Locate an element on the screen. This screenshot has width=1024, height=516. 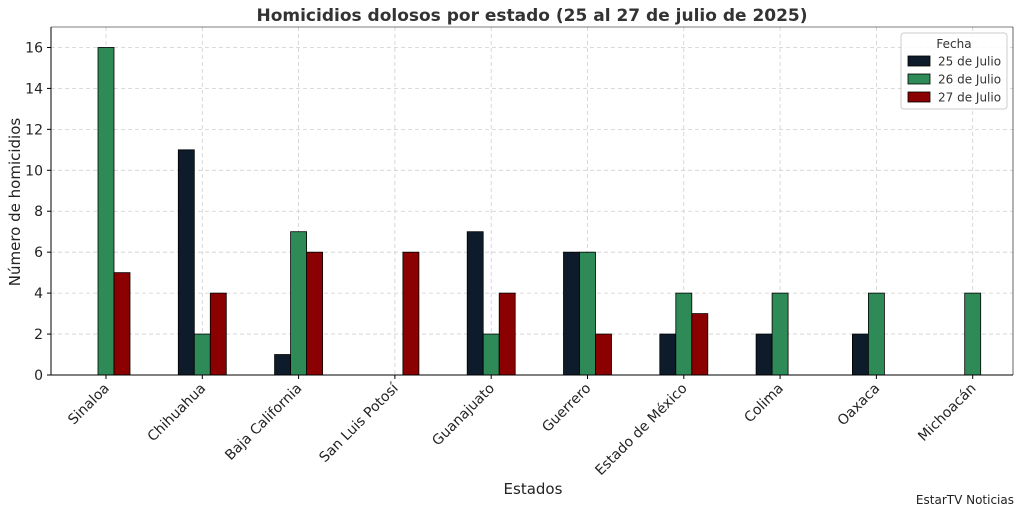
y-tick-label: 14 is located at coordinates (34, 89).